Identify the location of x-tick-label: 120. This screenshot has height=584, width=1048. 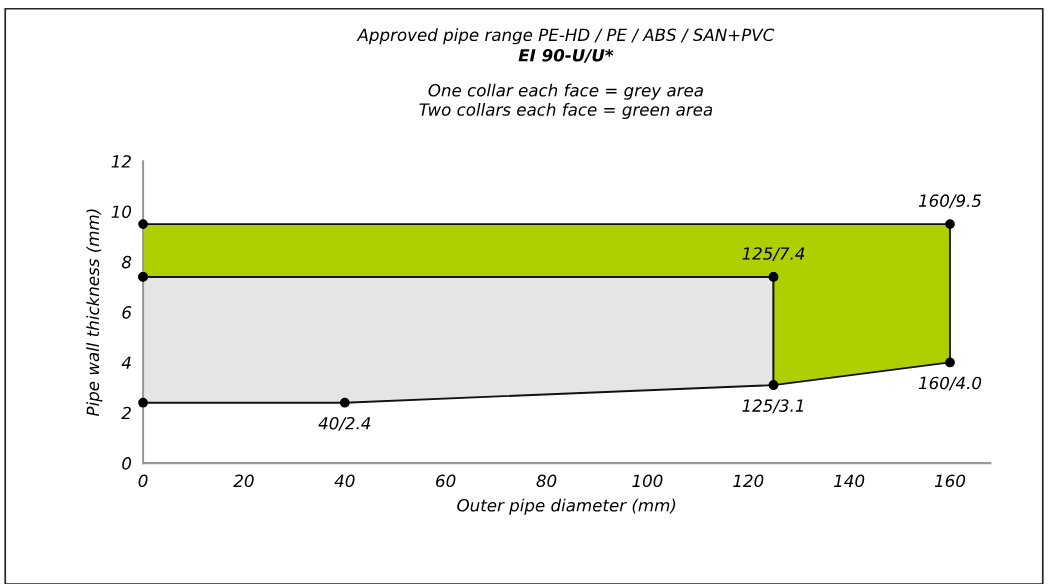
(748, 481).